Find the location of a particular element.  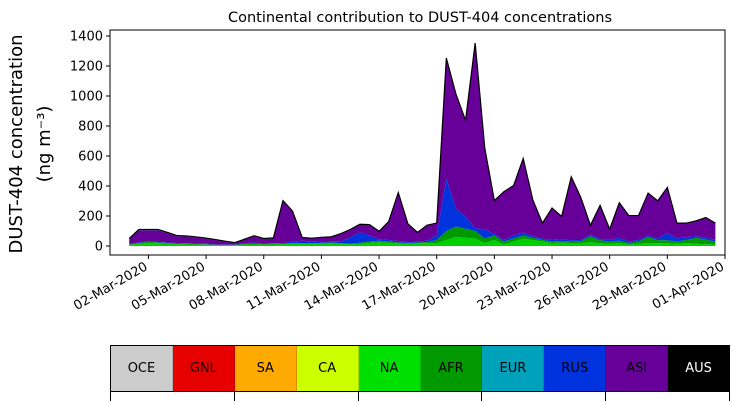

legend-cell-sa: SA is located at coordinates (265, 368).